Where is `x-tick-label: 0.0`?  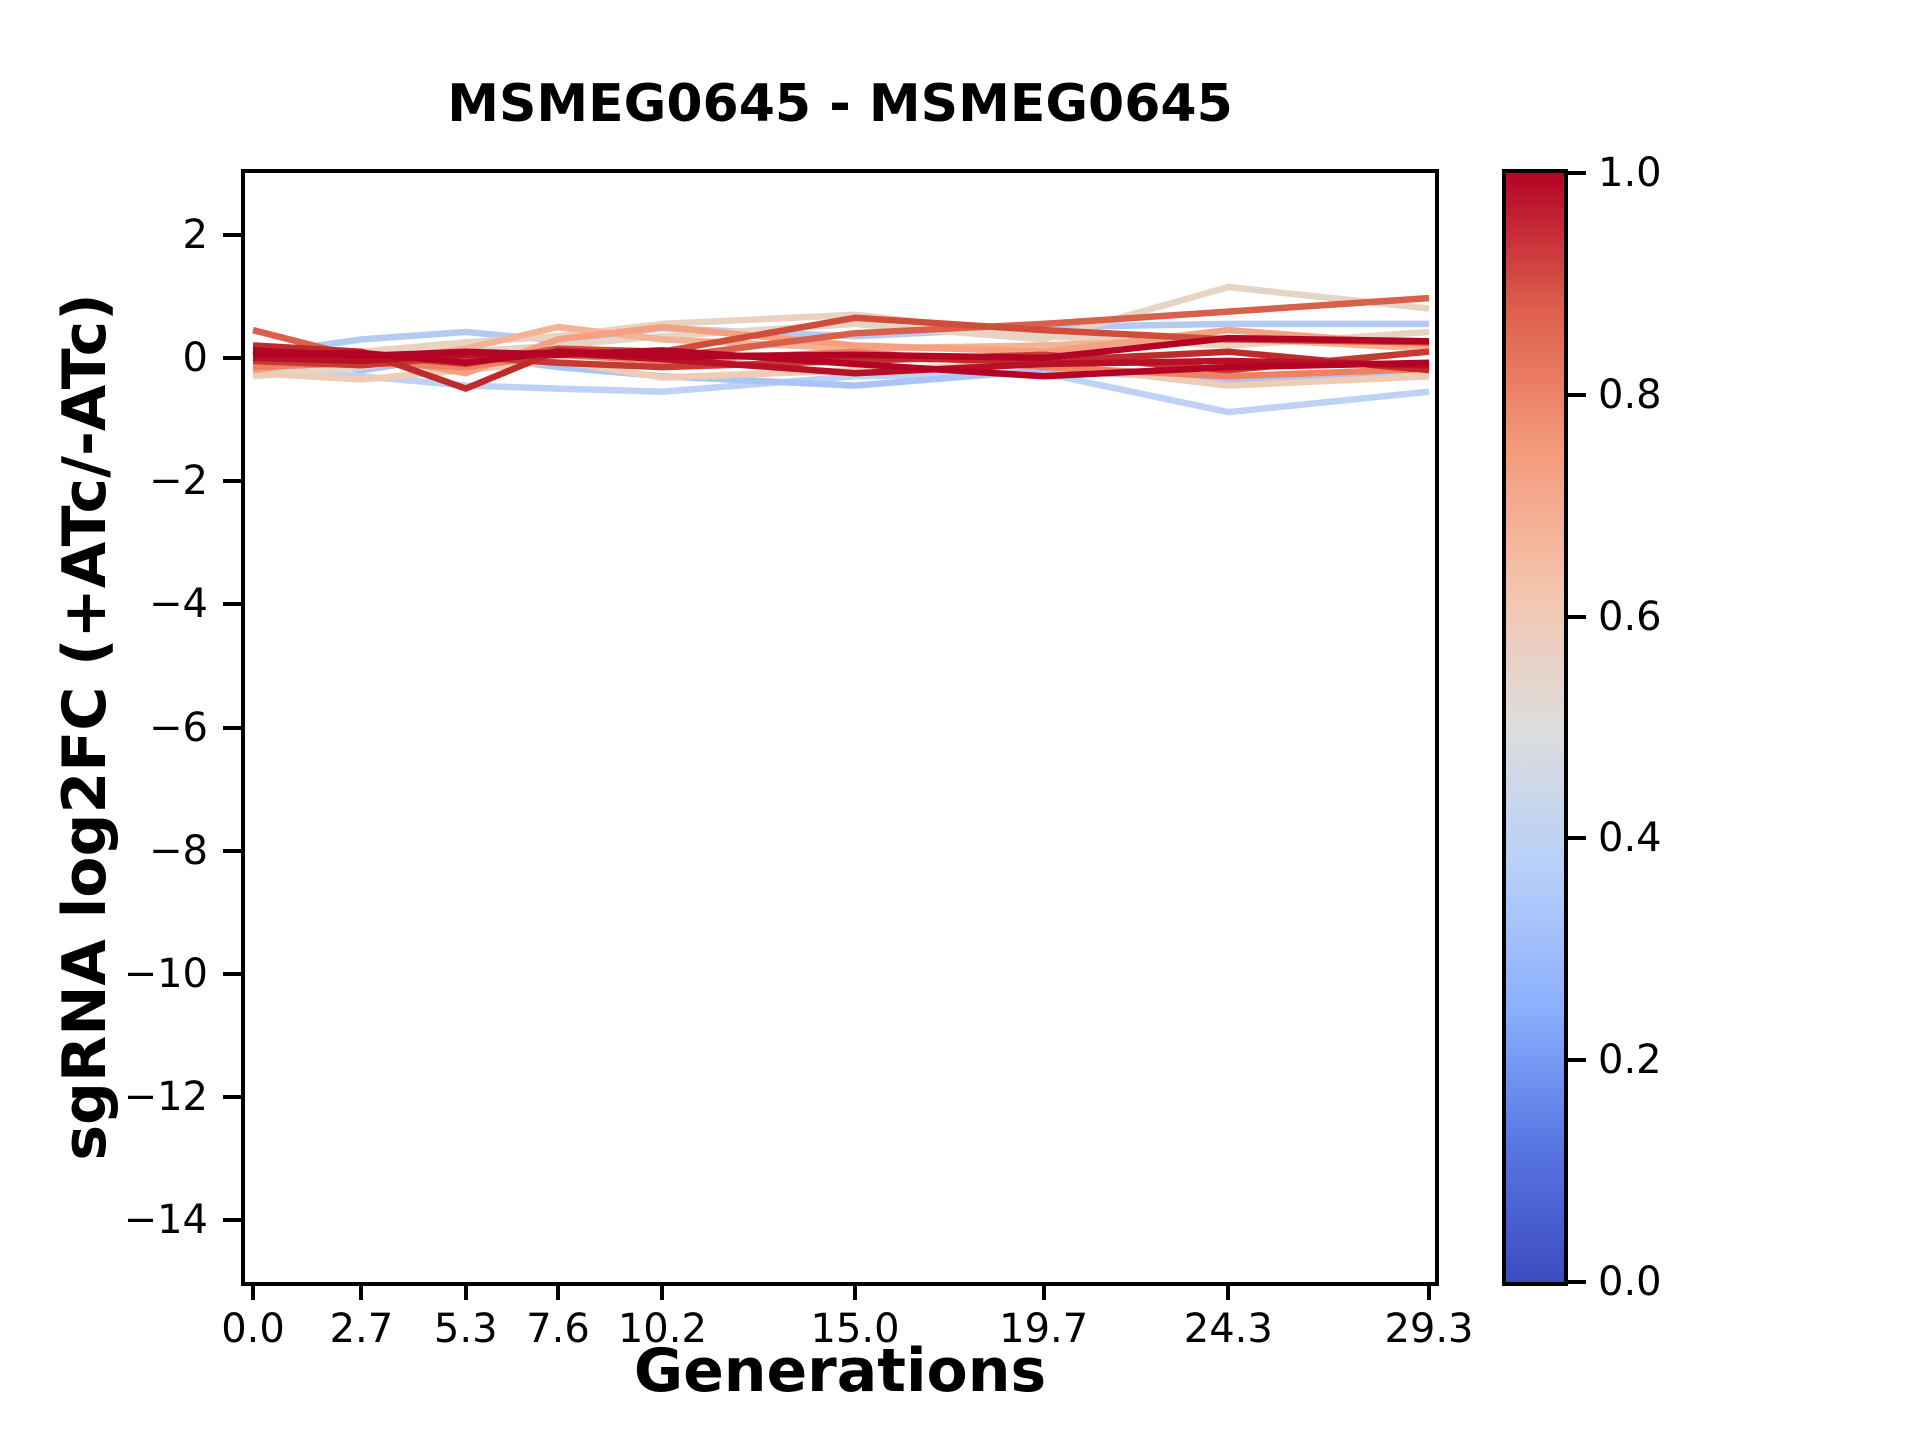 x-tick-label: 0.0 is located at coordinates (253, 1329).